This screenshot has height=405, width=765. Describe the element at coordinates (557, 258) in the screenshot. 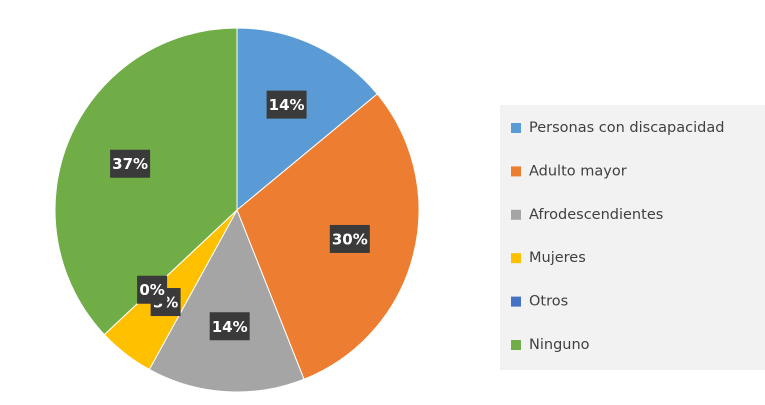

I see `legend-label: Mujeres` at that location.